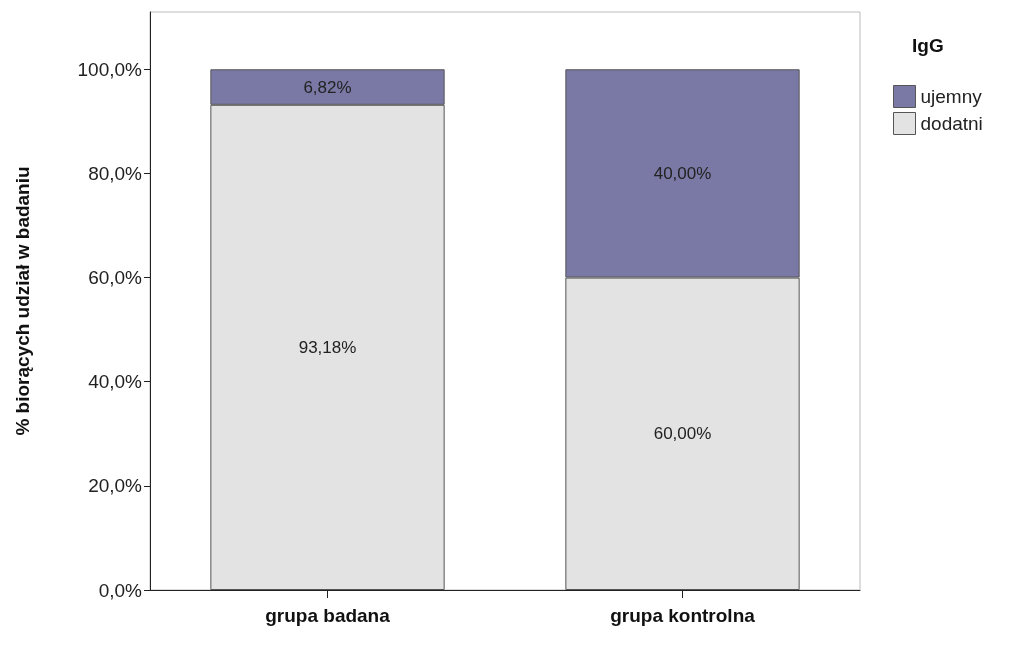 Image resolution: width=1019 pixels, height=646 pixels. Describe the element at coordinates (115, 486) in the screenshot. I see `y-tick-label: 20,0%` at that location.